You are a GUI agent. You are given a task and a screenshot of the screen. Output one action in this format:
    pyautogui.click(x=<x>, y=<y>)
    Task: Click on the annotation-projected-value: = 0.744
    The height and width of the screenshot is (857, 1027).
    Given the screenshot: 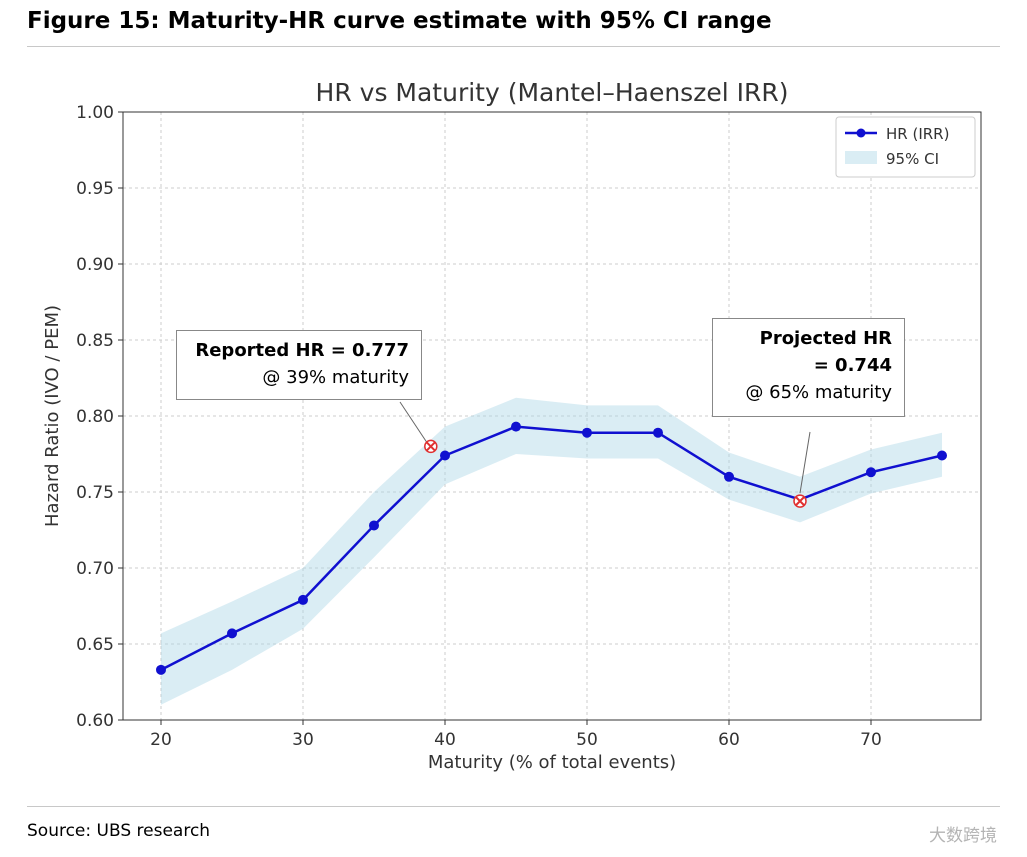 What is the action you would take?
    pyautogui.click(x=852, y=365)
    